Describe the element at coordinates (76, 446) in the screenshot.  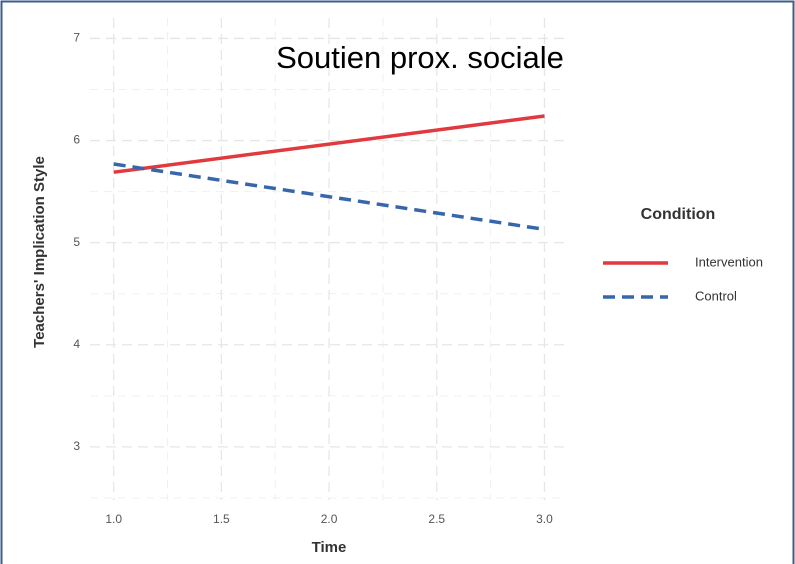
I see `y-tick-label: 3` at that location.